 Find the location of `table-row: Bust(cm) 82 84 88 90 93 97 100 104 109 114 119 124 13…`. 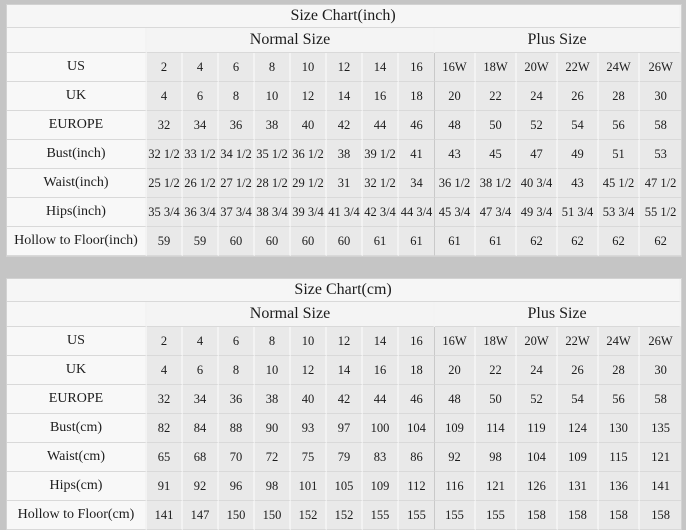

table-row: Bust(cm) 82 84 88 90 93 97 100 104 109 114 119 124 13… is located at coordinates (344, 428).